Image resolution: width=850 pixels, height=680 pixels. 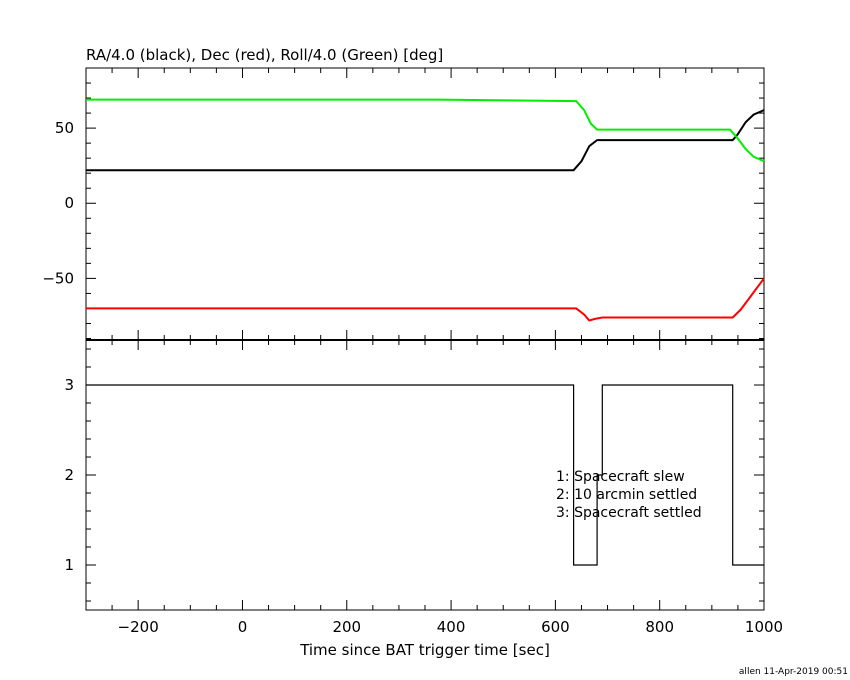 What do you see at coordinates (793, 672) in the screenshot?
I see `footer-stamp: allen 11-Apr-2019 00:51` at bounding box center [793, 672].